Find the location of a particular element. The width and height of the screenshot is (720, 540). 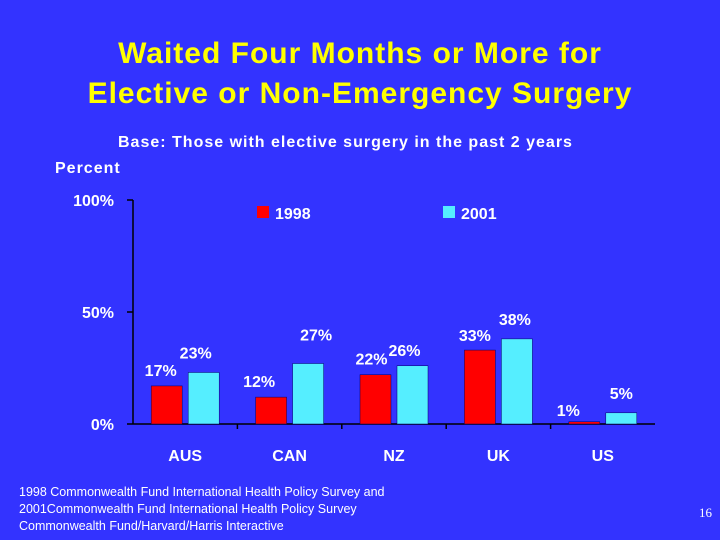

data-label: 26% is located at coordinates (404, 351).